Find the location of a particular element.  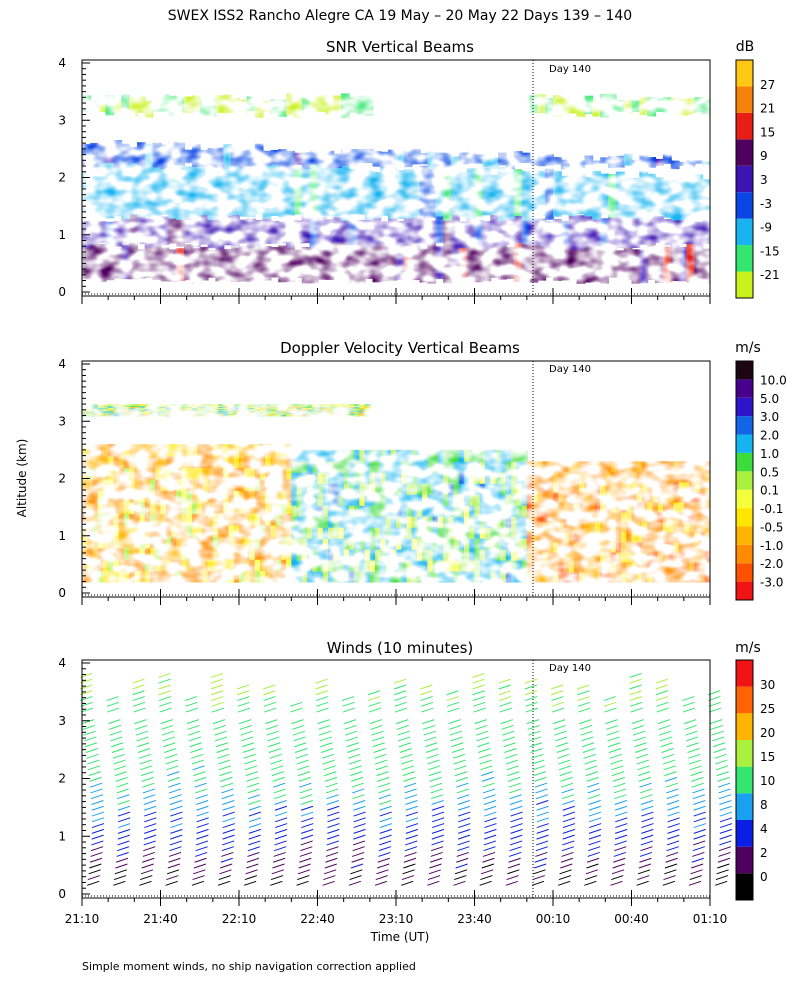

y-tick-label: 2 is located at coordinates (62, 178).